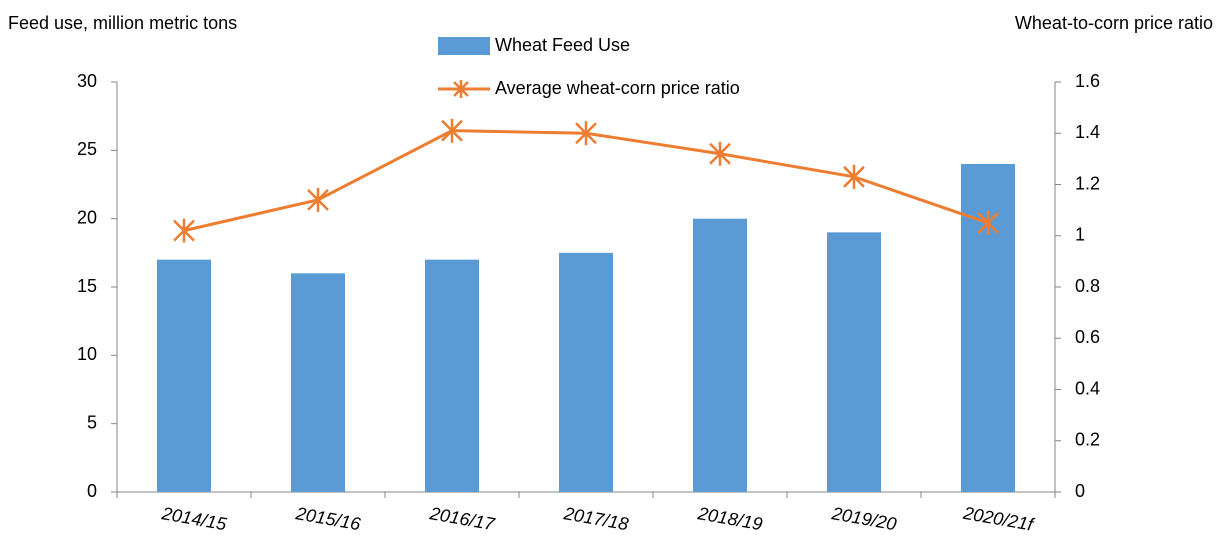  Describe the element at coordinates (87, 354) in the screenshot. I see `y-tick-label: 10` at that location.